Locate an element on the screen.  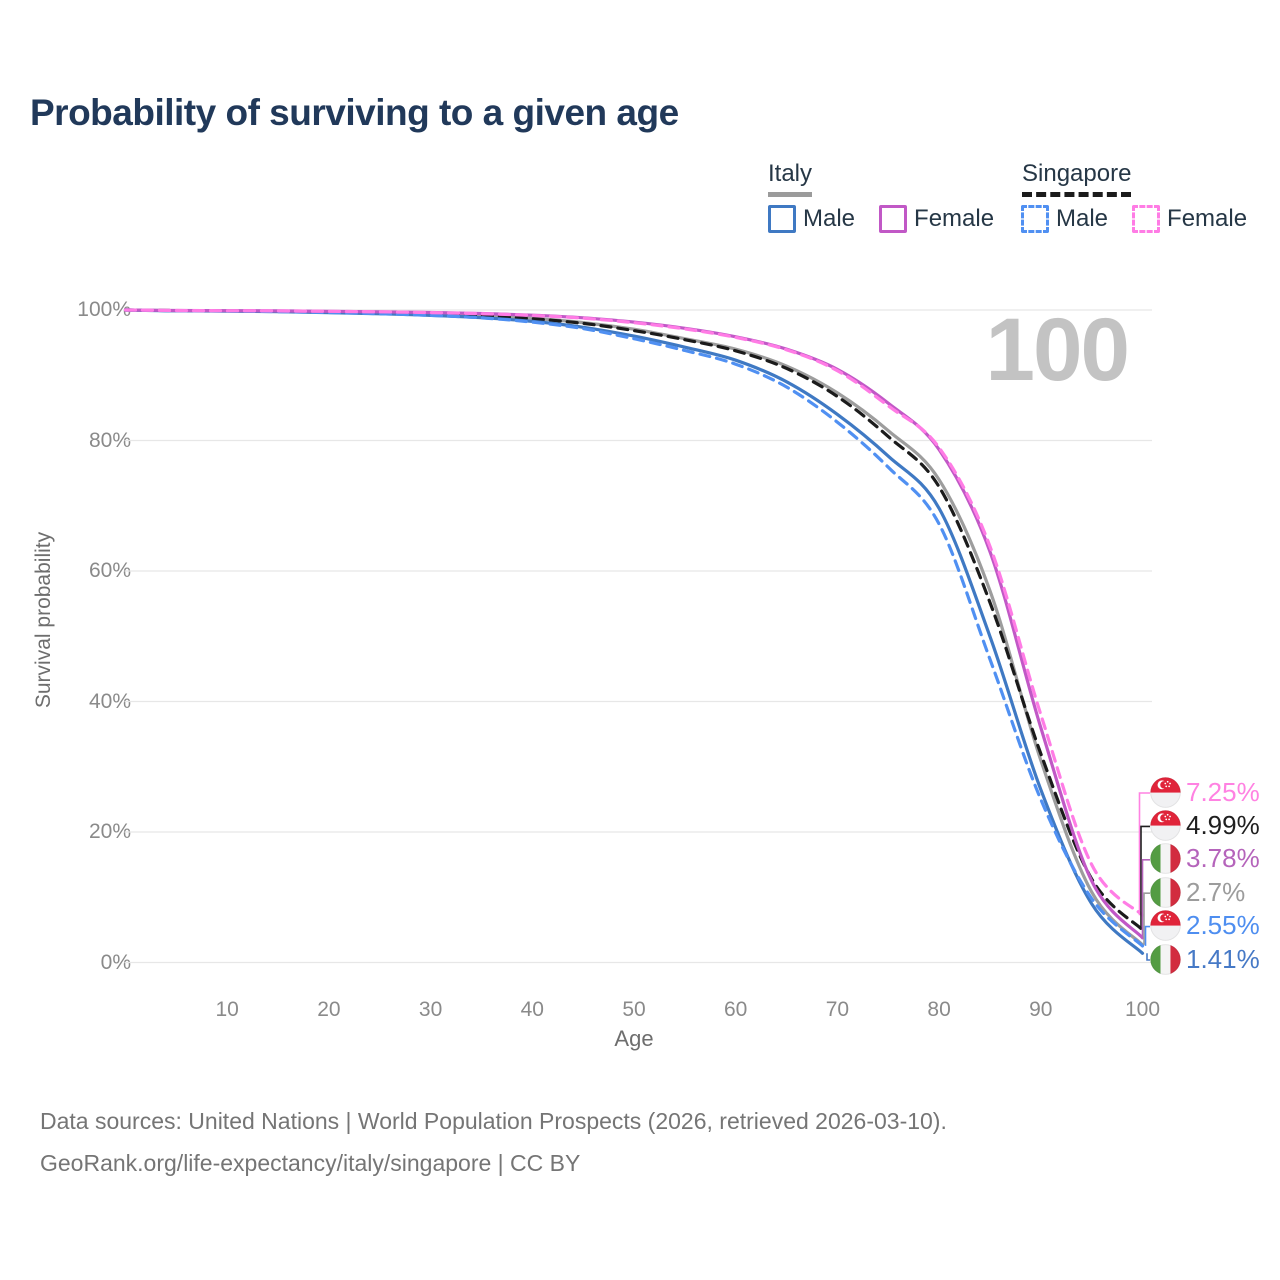
legend-italy-female-swatch is located at coordinates (893, 219).